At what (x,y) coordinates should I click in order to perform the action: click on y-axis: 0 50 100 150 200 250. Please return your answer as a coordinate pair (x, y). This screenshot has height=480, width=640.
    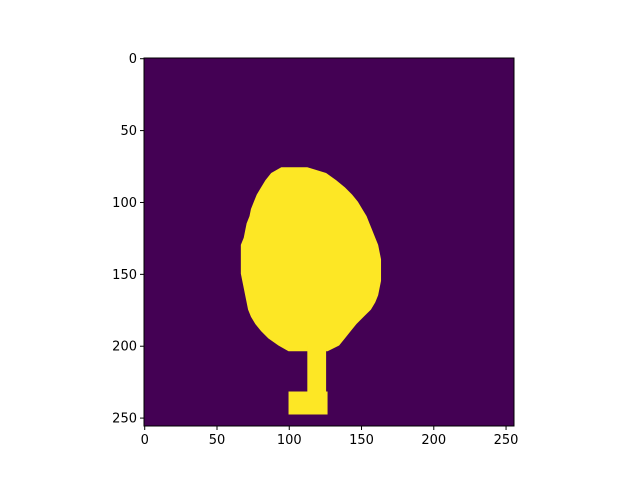
    Looking at the image, I should click on (128, 239).